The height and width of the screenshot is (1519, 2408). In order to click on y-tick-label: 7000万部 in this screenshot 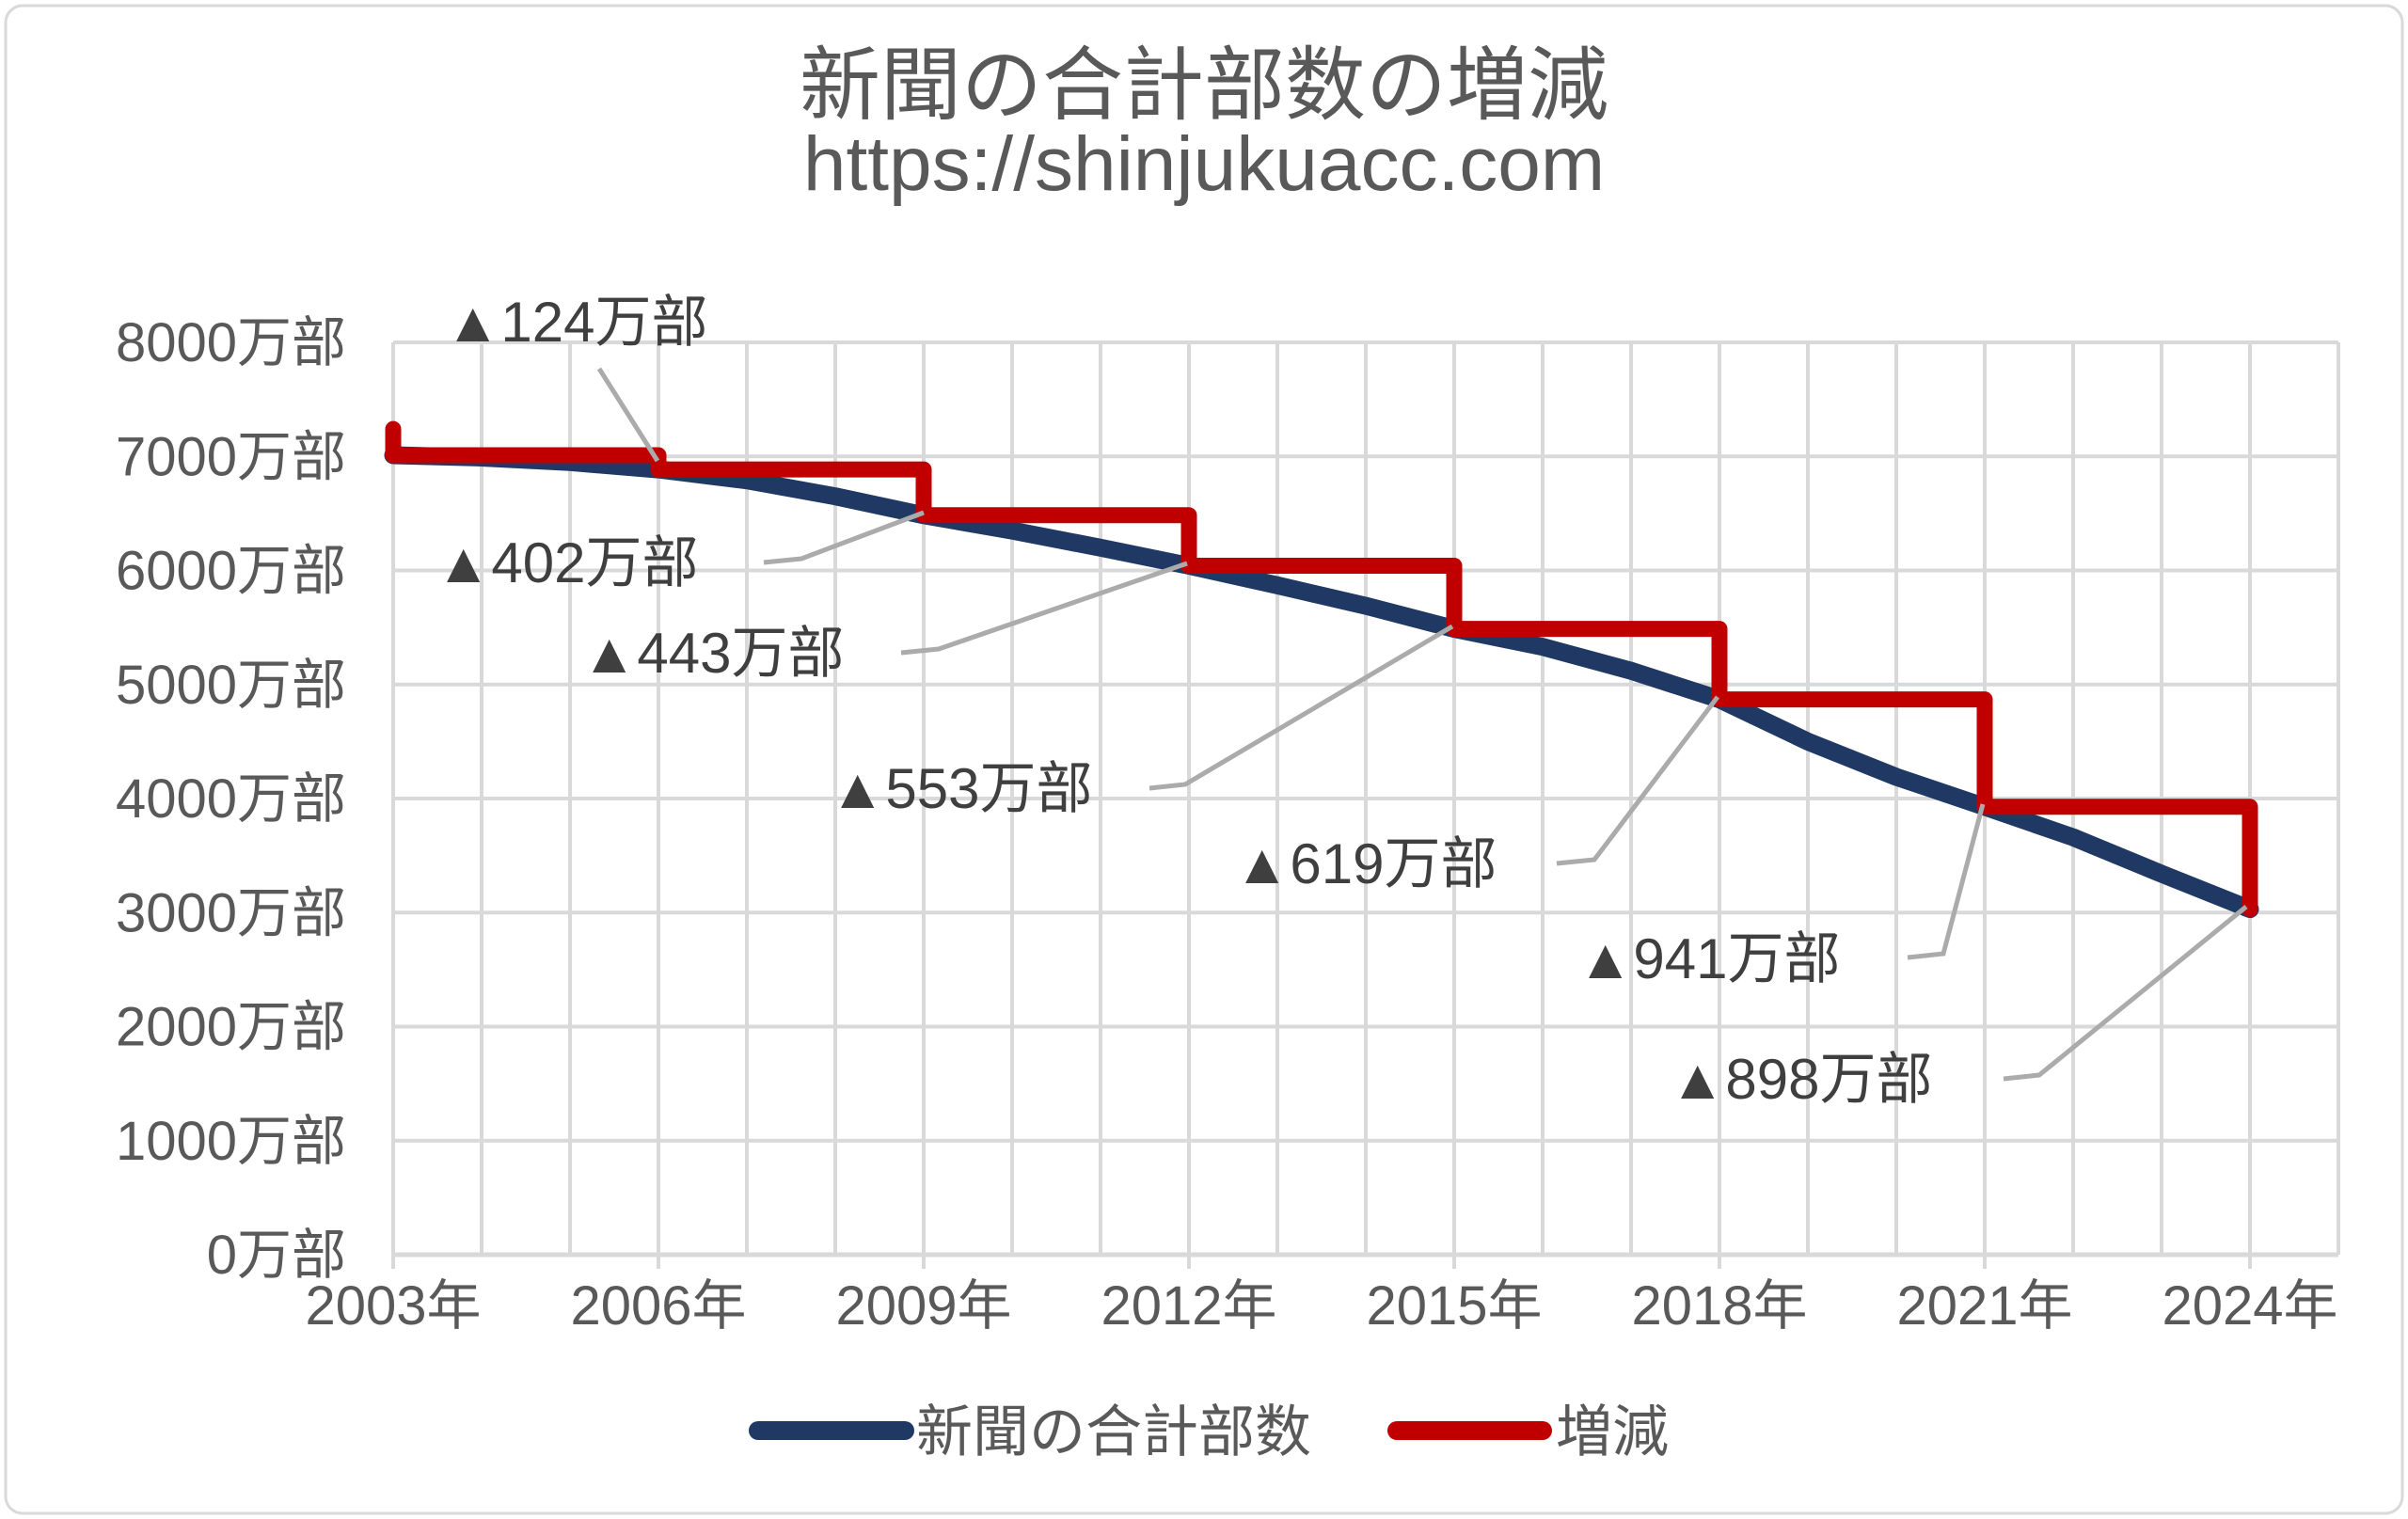, I will do `click(231, 456)`.